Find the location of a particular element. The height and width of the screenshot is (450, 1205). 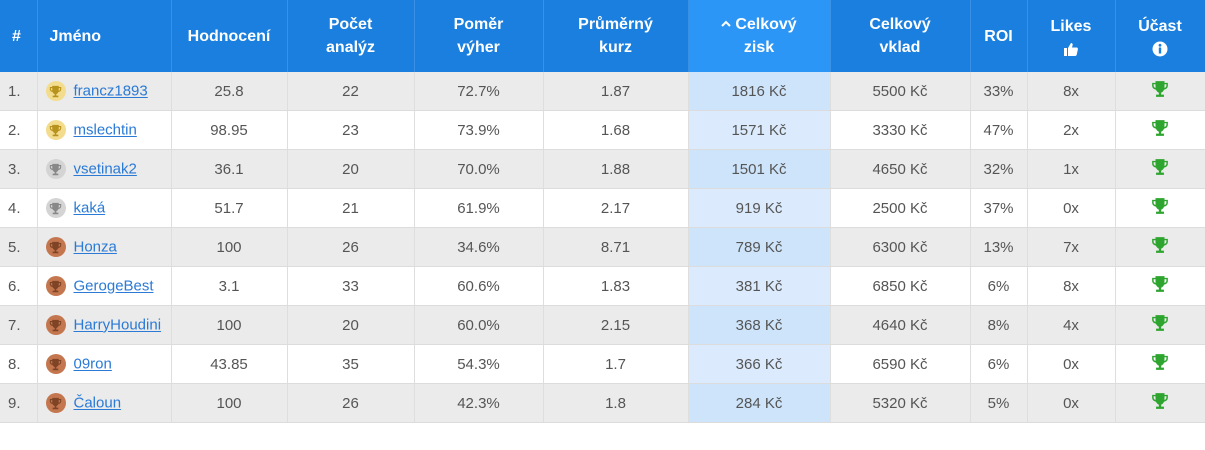

table-cell: 54.3% is located at coordinates (479, 364).